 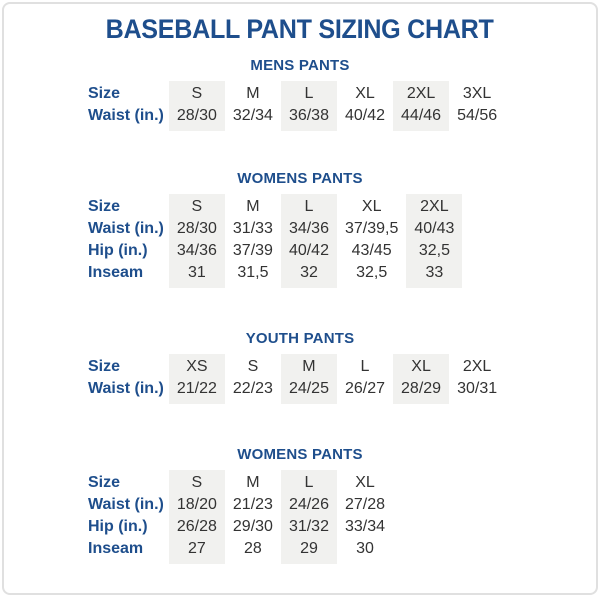 I want to click on table-cell: 26/27, so click(x=365, y=388).